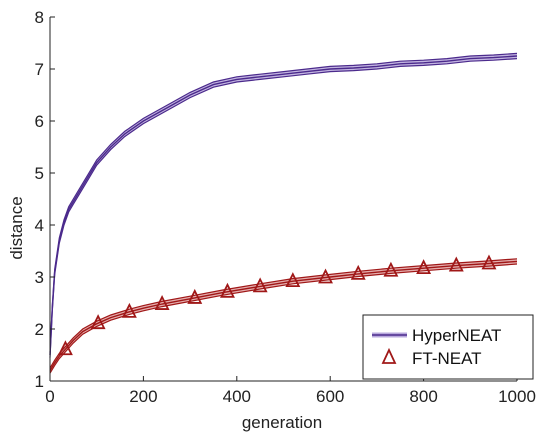 The height and width of the screenshot is (434, 543). Describe the element at coordinates (16, 227) in the screenshot. I see `y-axis-label: distance` at that location.